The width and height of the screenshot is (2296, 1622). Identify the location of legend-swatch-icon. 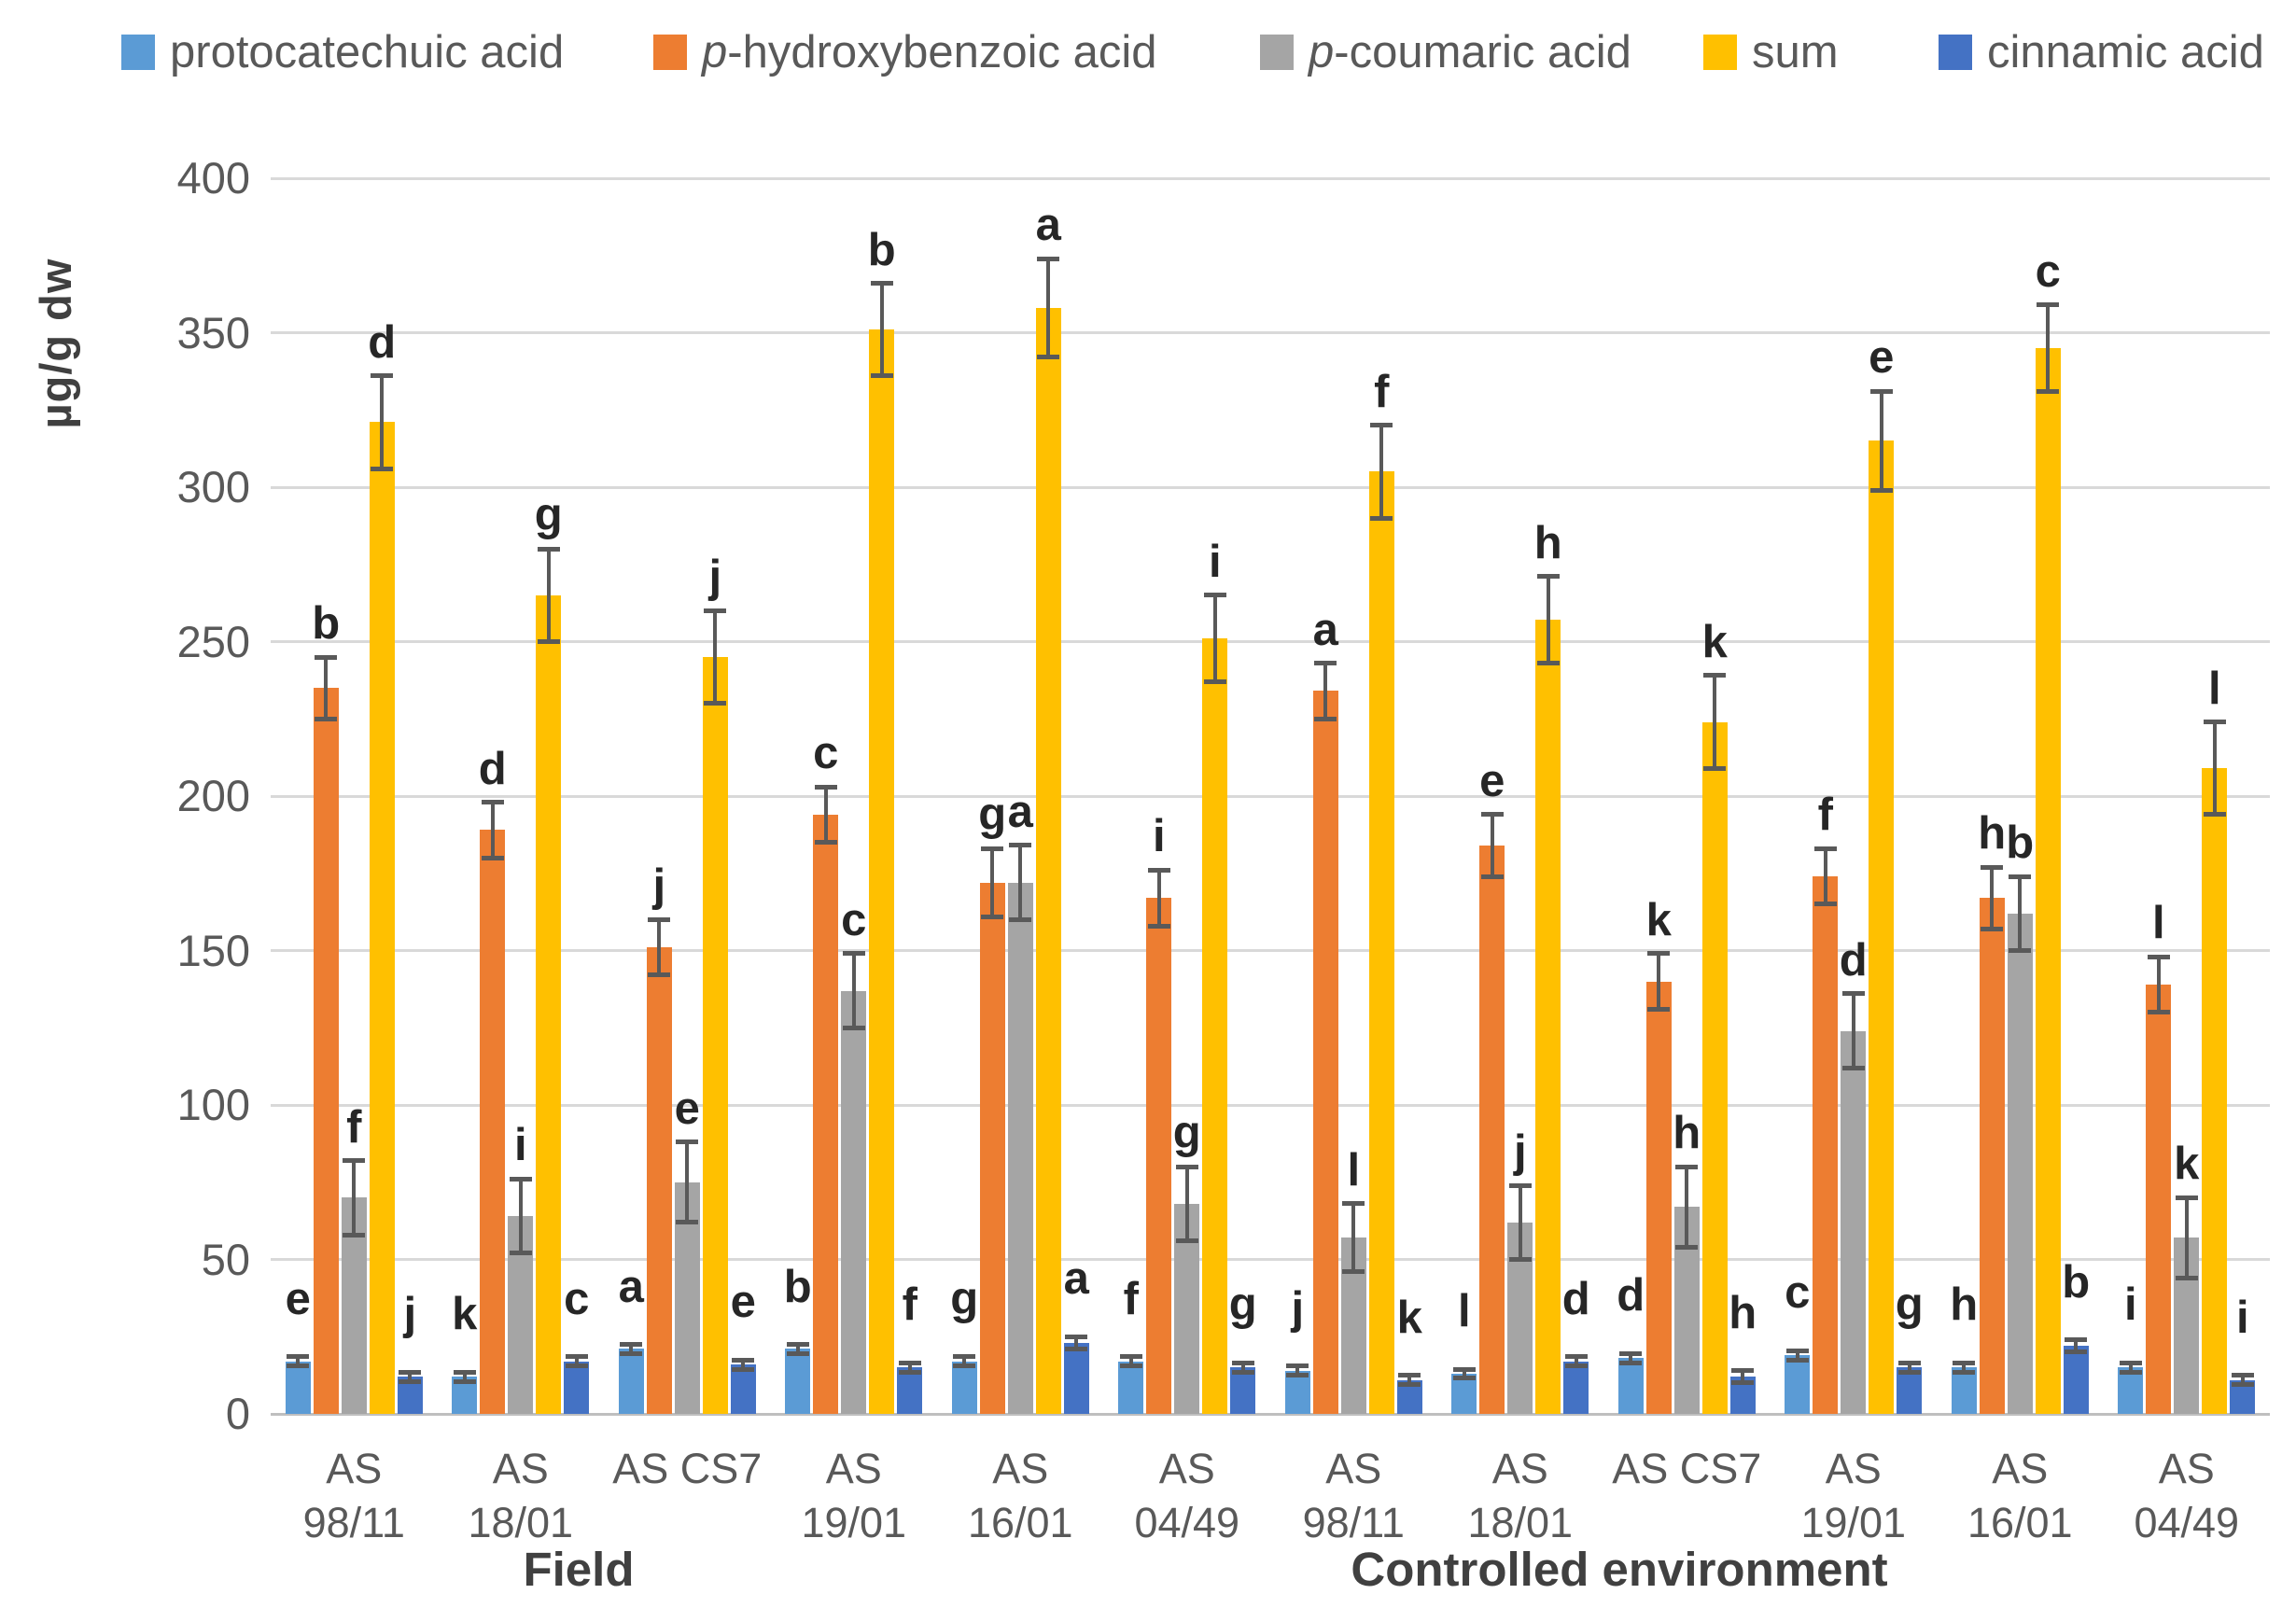
(1956, 52).